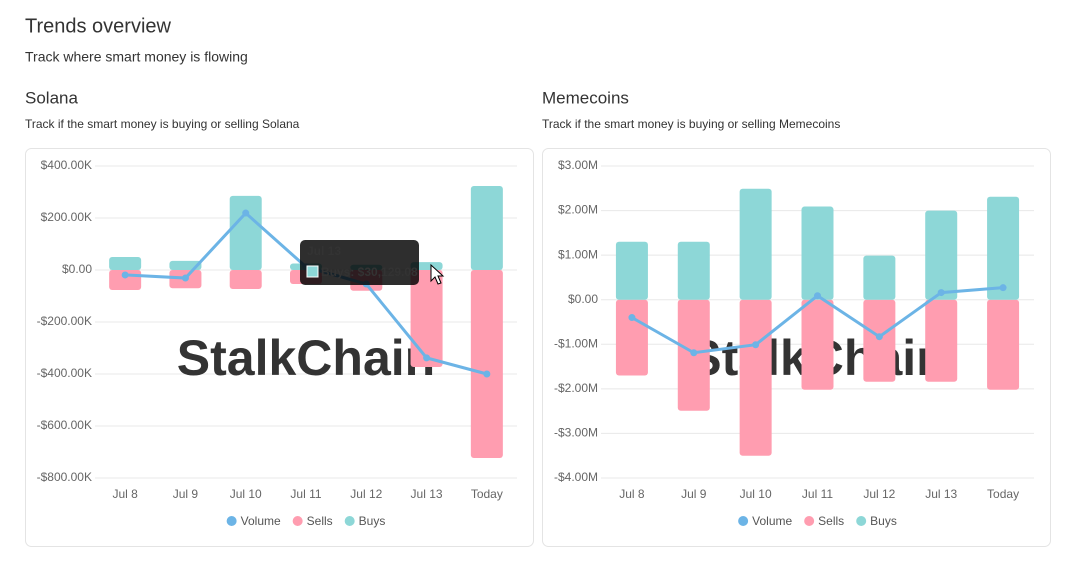 The width and height of the screenshot is (1078, 576). What do you see at coordinates (64, 425) in the screenshot?
I see `y-tick-label: -$600.00K` at bounding box center [64, 425].